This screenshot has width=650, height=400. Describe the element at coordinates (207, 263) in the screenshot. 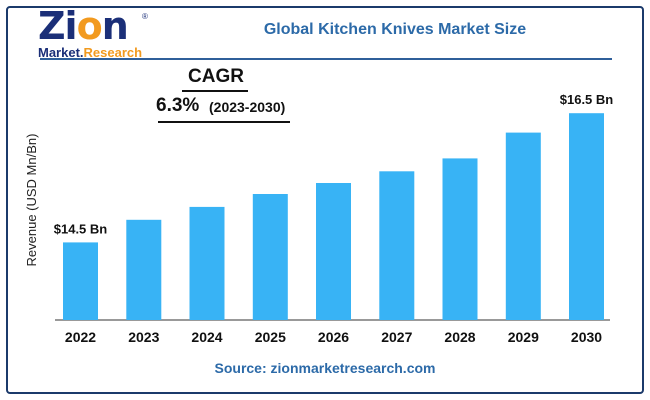

I see `bar-2024` at that location.